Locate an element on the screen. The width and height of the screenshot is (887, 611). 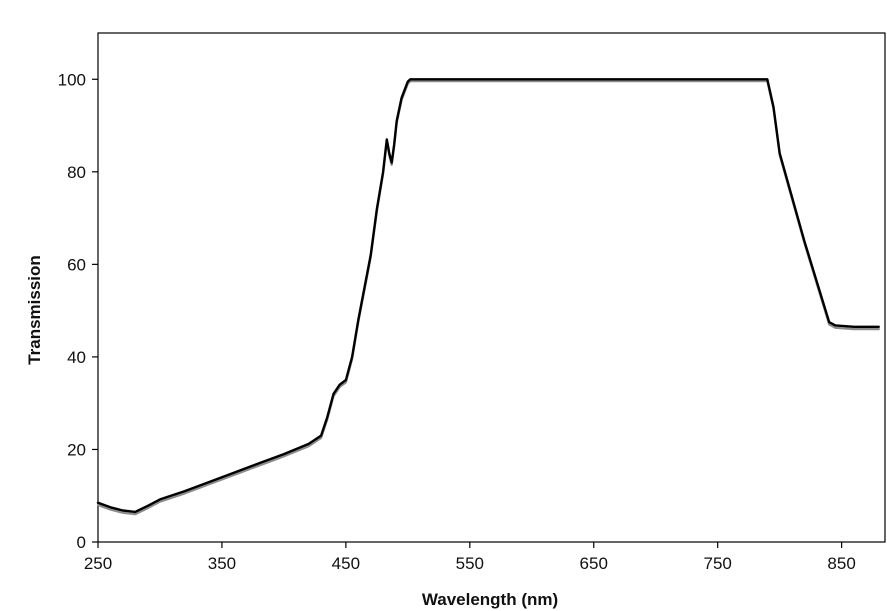
x-tick-label-850: 850 is located at coordinates (841, 563).